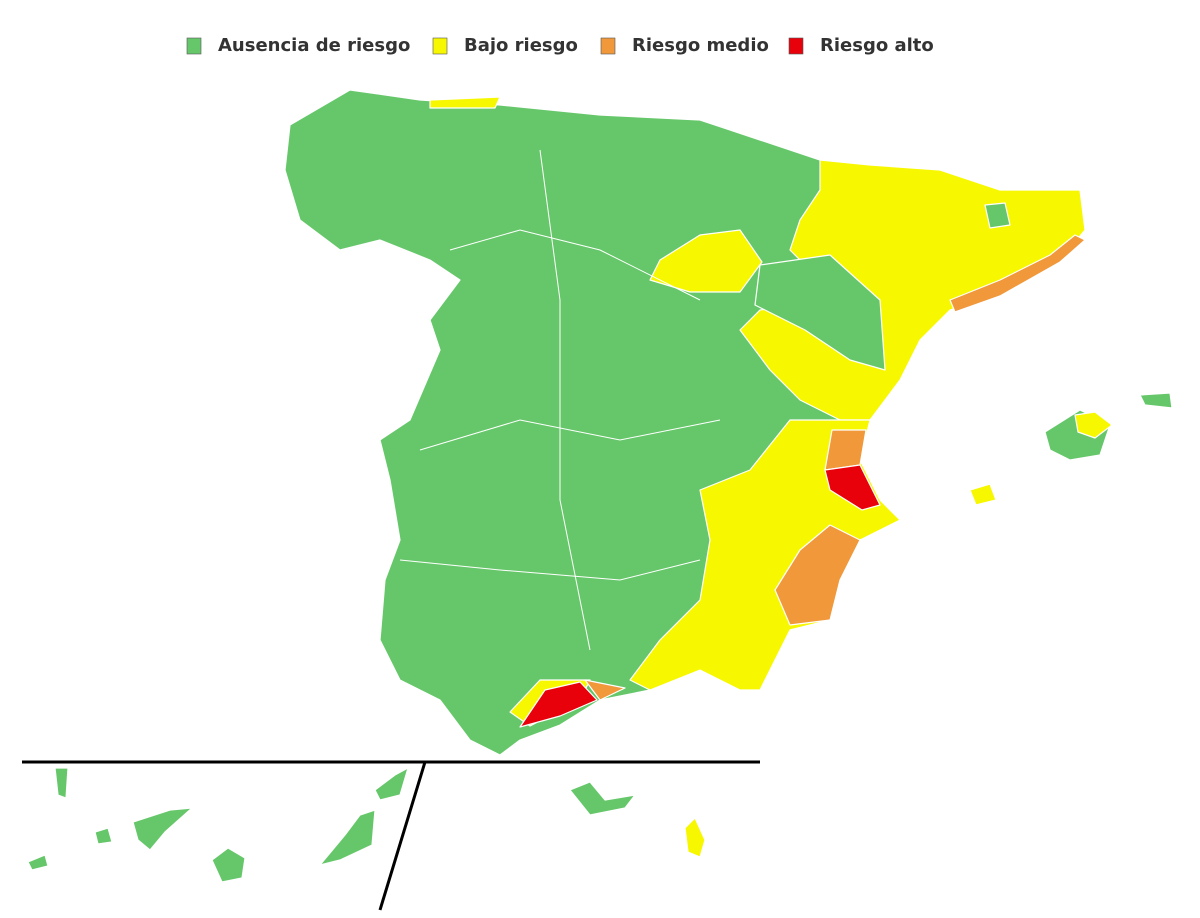 This screenshot has width=1200, height=918. What do you see at coordinates (1071, 449) in the screenshot?
I see `balearic-islands` at bounding box center [1071, 449].